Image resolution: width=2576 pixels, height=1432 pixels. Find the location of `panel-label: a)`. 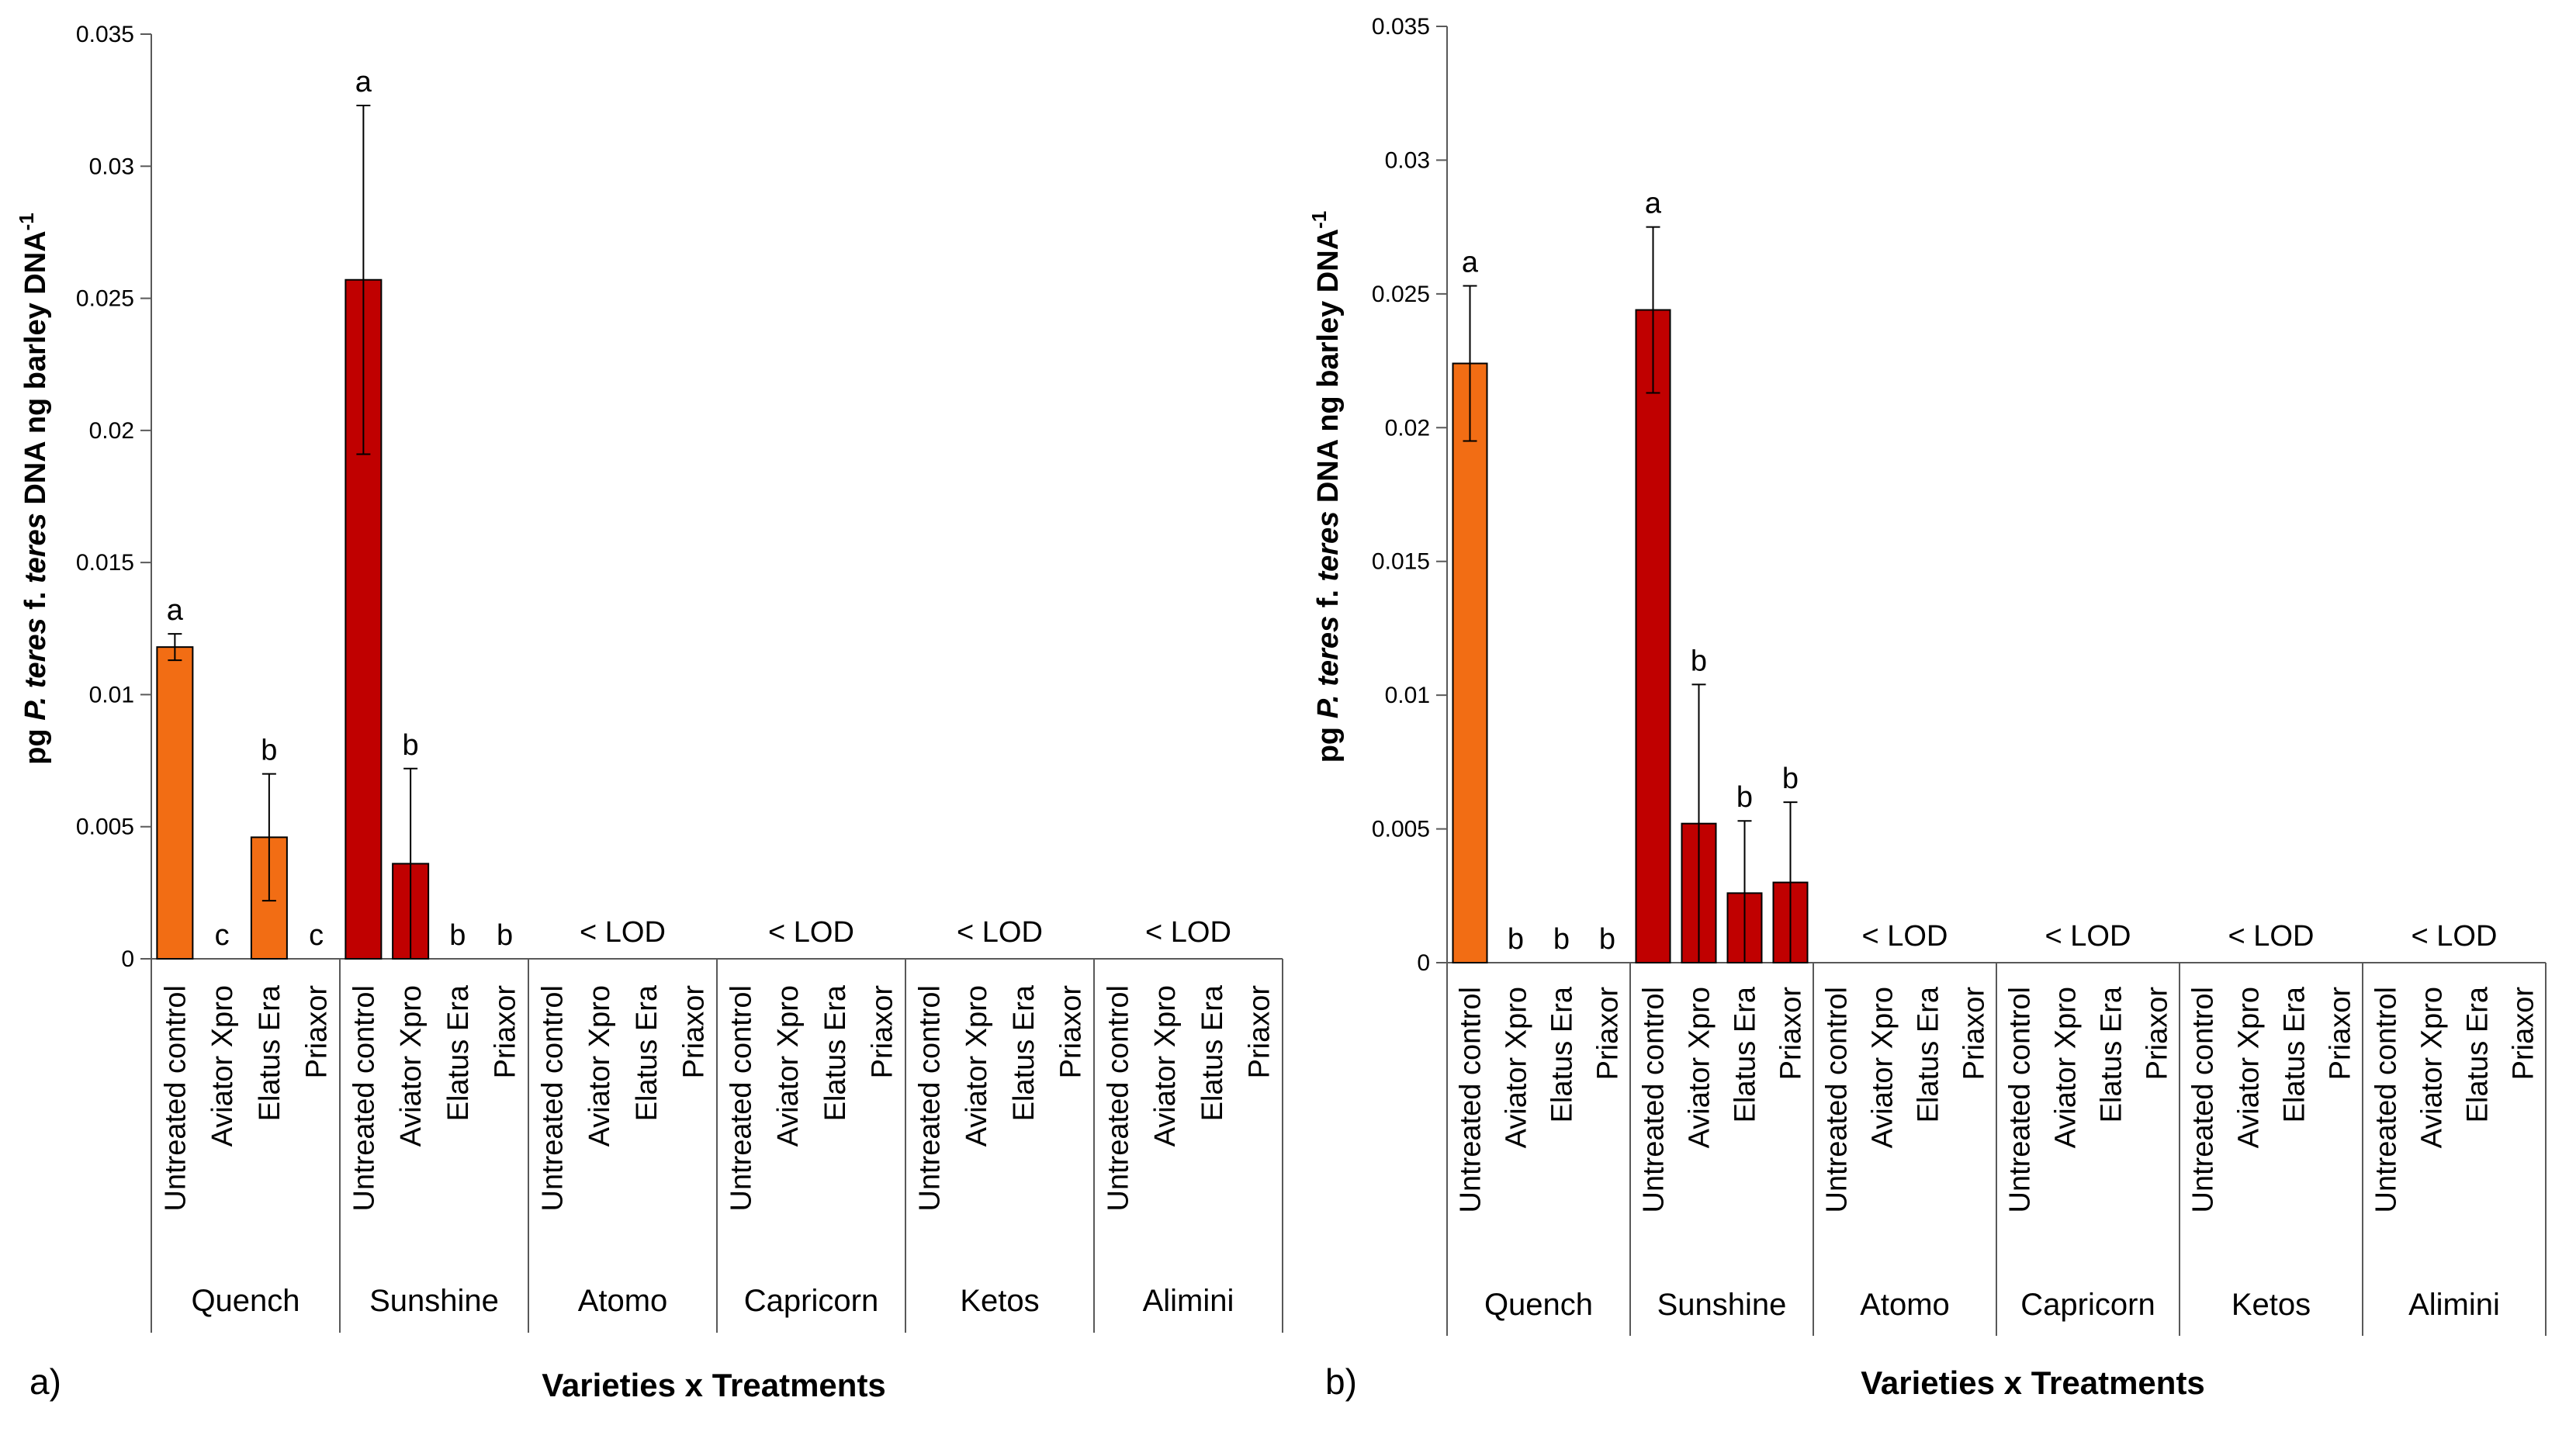

panel-label: a) is located at coordinates (45, 1381).